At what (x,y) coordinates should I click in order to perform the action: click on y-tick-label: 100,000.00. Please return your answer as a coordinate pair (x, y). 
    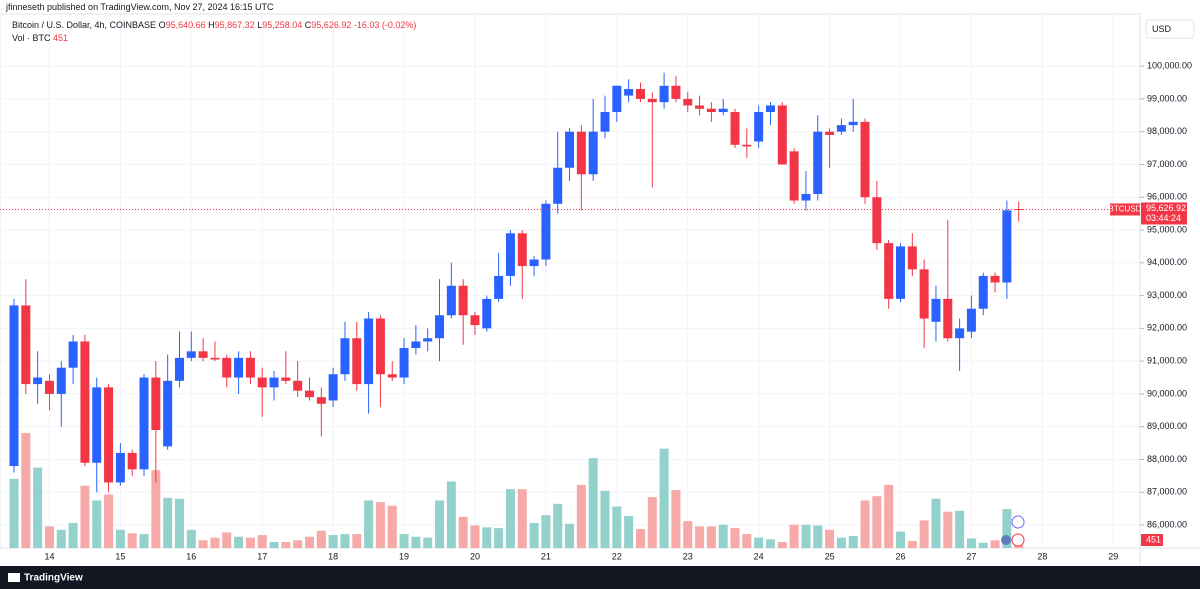
    Looking at the image, I should click on (1169, 65).